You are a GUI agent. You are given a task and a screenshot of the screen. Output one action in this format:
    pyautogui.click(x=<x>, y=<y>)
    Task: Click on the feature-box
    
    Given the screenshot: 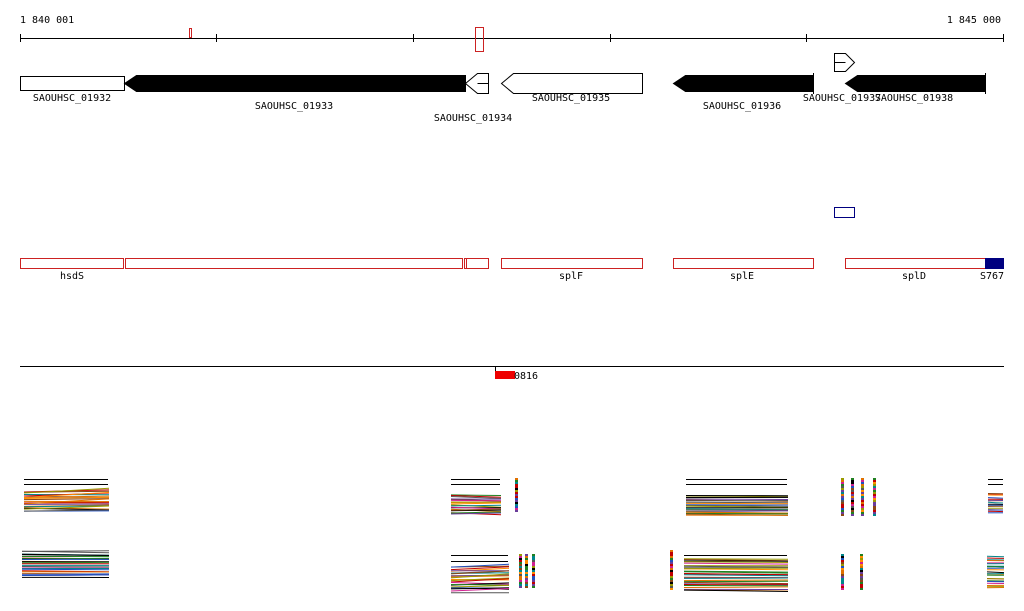 What is the action you would take?
    pyautogui.click(x=844, y=212)
    